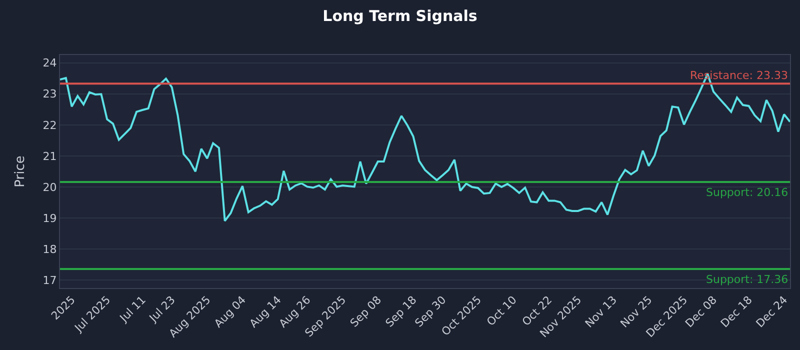 The image size is (800, 350). I want to click on ref-line-label: Support: 17.36, so click(747, 279).